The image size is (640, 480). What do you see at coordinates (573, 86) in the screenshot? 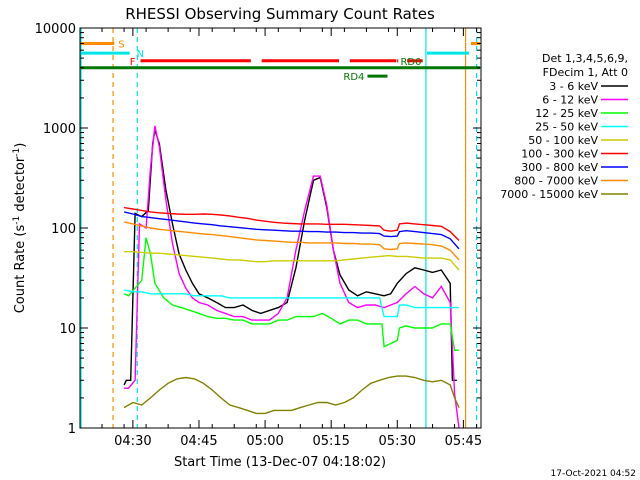
I see `legend-entry-label: 3 - 6 keV` at bounding box center [573, 86].